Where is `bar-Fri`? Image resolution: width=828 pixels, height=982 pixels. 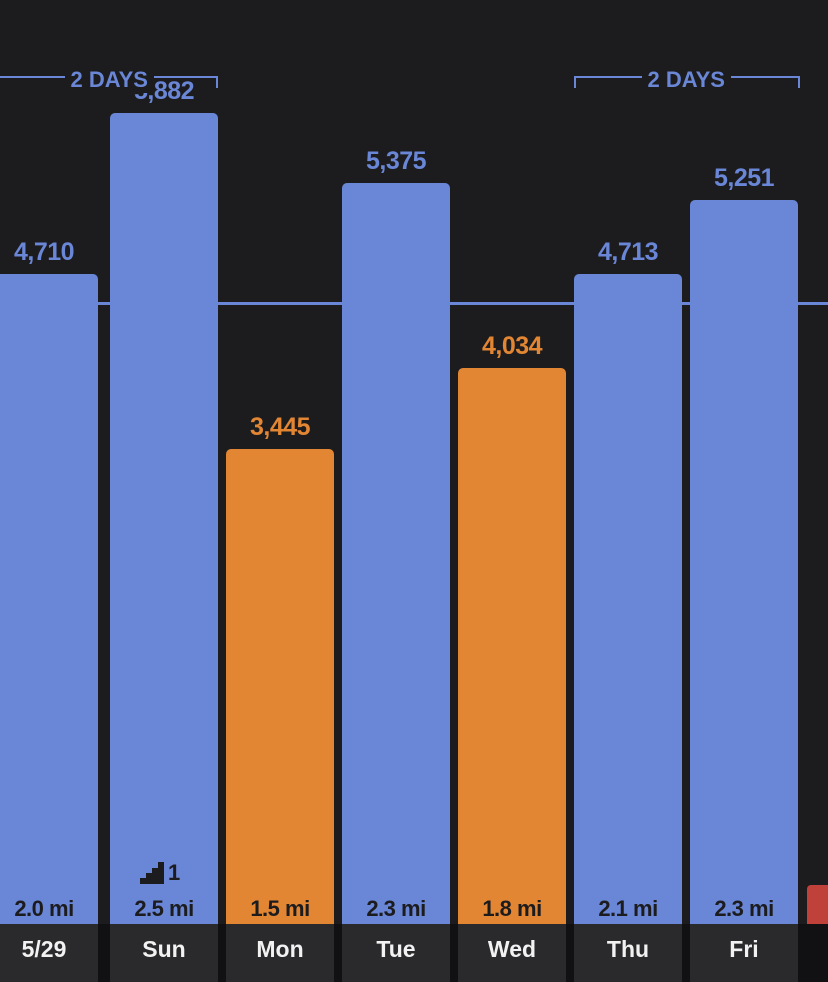 bar-Fri is located at coordinates (744, 561).